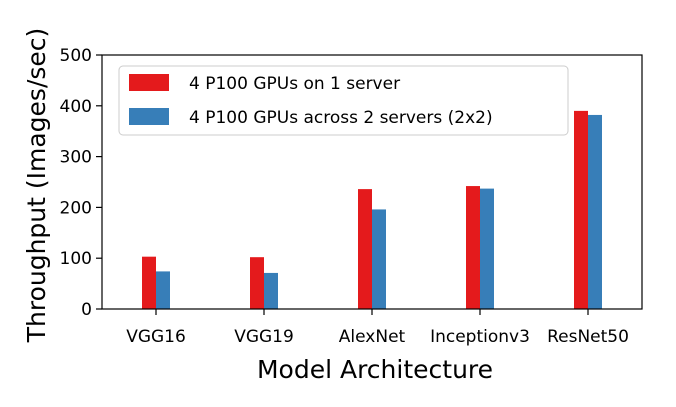  What do you see at coordinates (76, 107) in the screenshot?
I see `y-tick-label: 400` at bounding box center [76, 107].